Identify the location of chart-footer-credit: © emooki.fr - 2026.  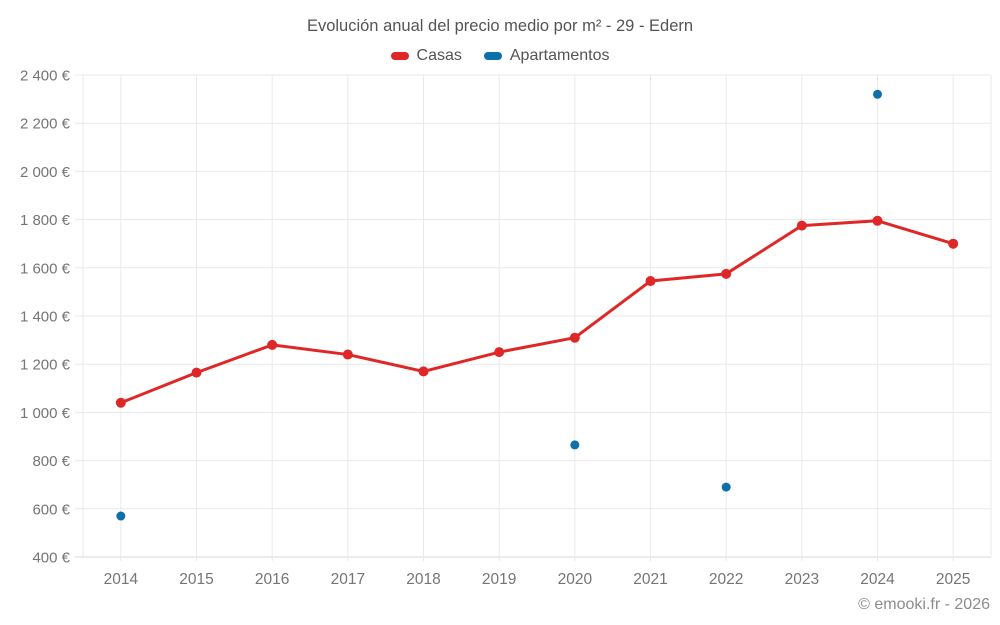
(924, 604).